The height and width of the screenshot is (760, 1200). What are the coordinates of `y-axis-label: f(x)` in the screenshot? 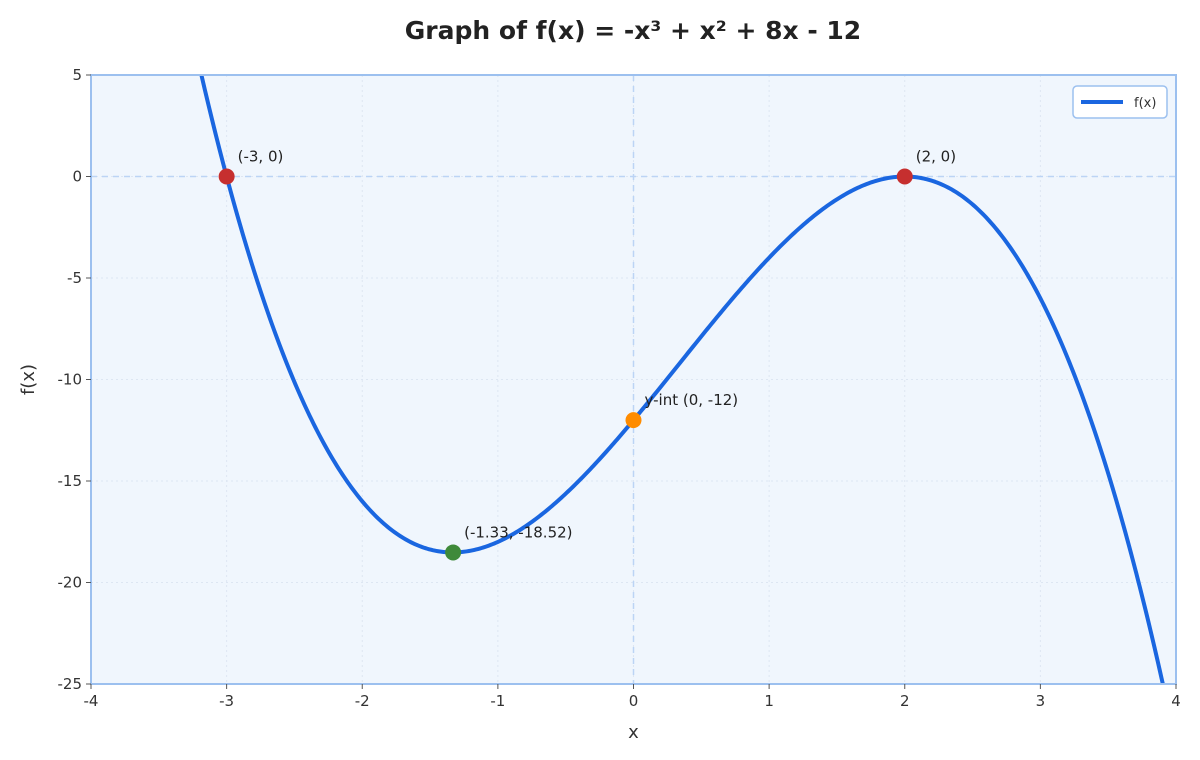 It's located at (28, 379).